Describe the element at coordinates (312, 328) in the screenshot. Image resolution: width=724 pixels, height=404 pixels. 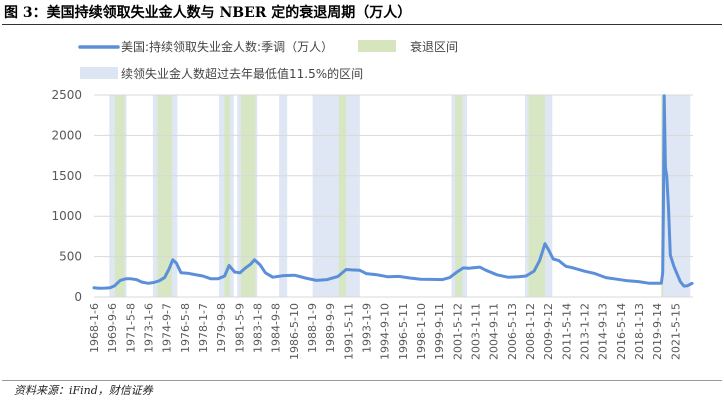
I see `x-tick-label: 1988-1-9` at that location.